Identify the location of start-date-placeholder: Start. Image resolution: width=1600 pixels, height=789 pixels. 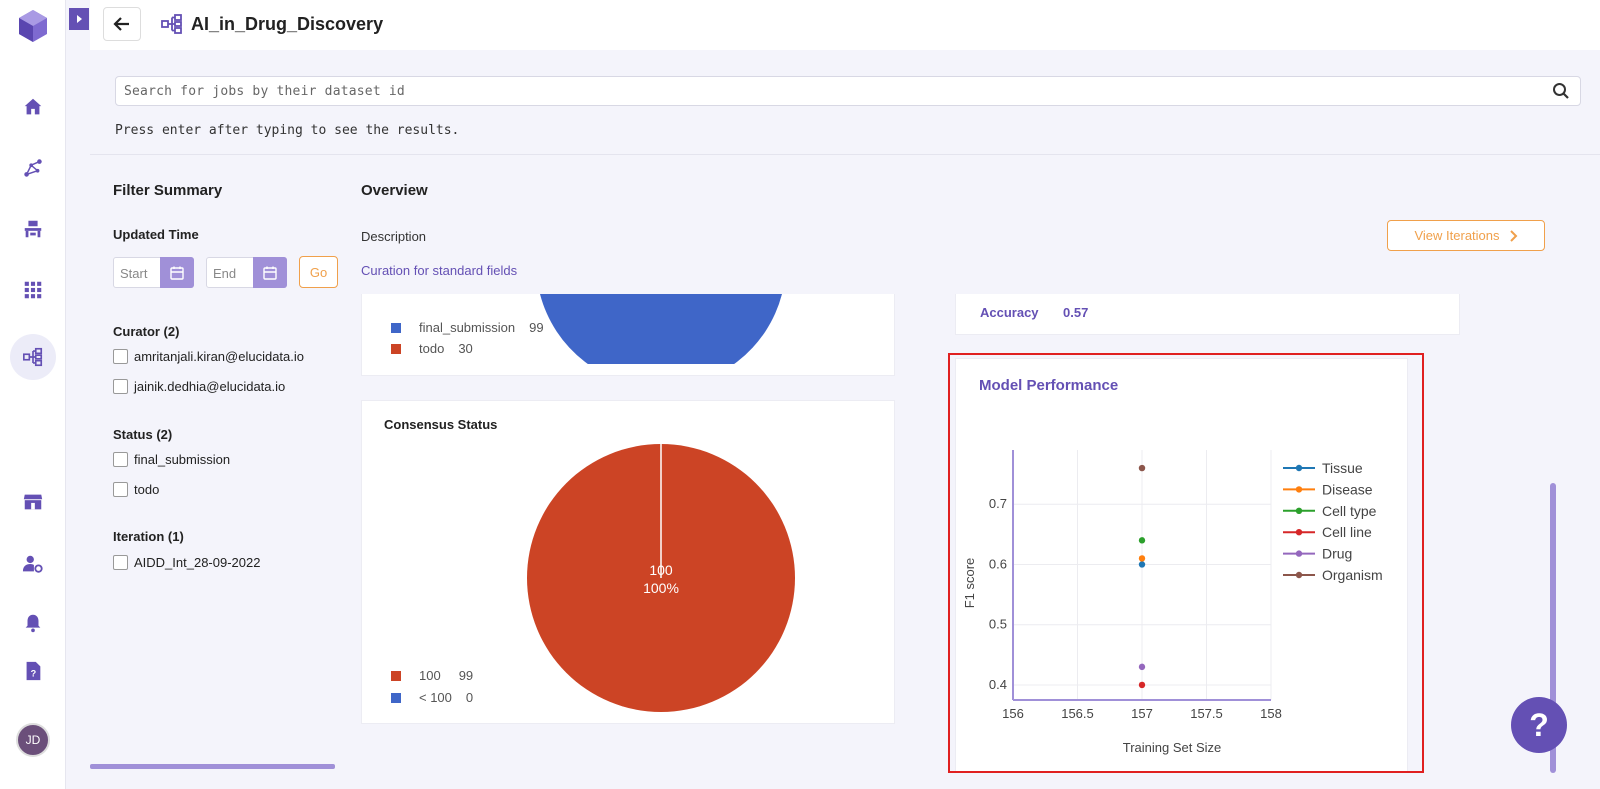
(134, 273).